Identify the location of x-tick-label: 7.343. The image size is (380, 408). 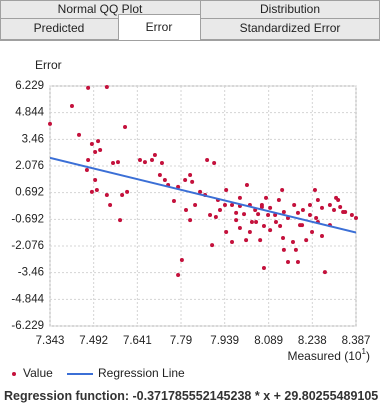
(50, 341).